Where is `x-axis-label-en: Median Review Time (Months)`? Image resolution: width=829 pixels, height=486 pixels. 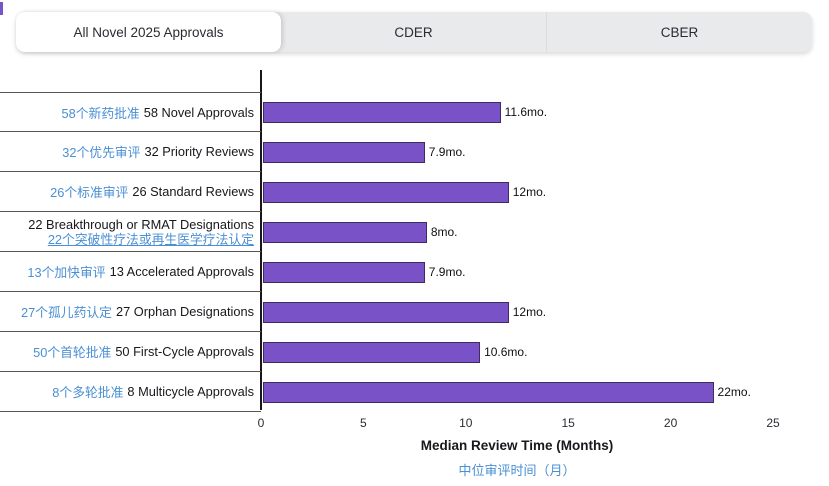 x-axis-label-en: Median Review Time (Months) is located at coordinates (517, 445).